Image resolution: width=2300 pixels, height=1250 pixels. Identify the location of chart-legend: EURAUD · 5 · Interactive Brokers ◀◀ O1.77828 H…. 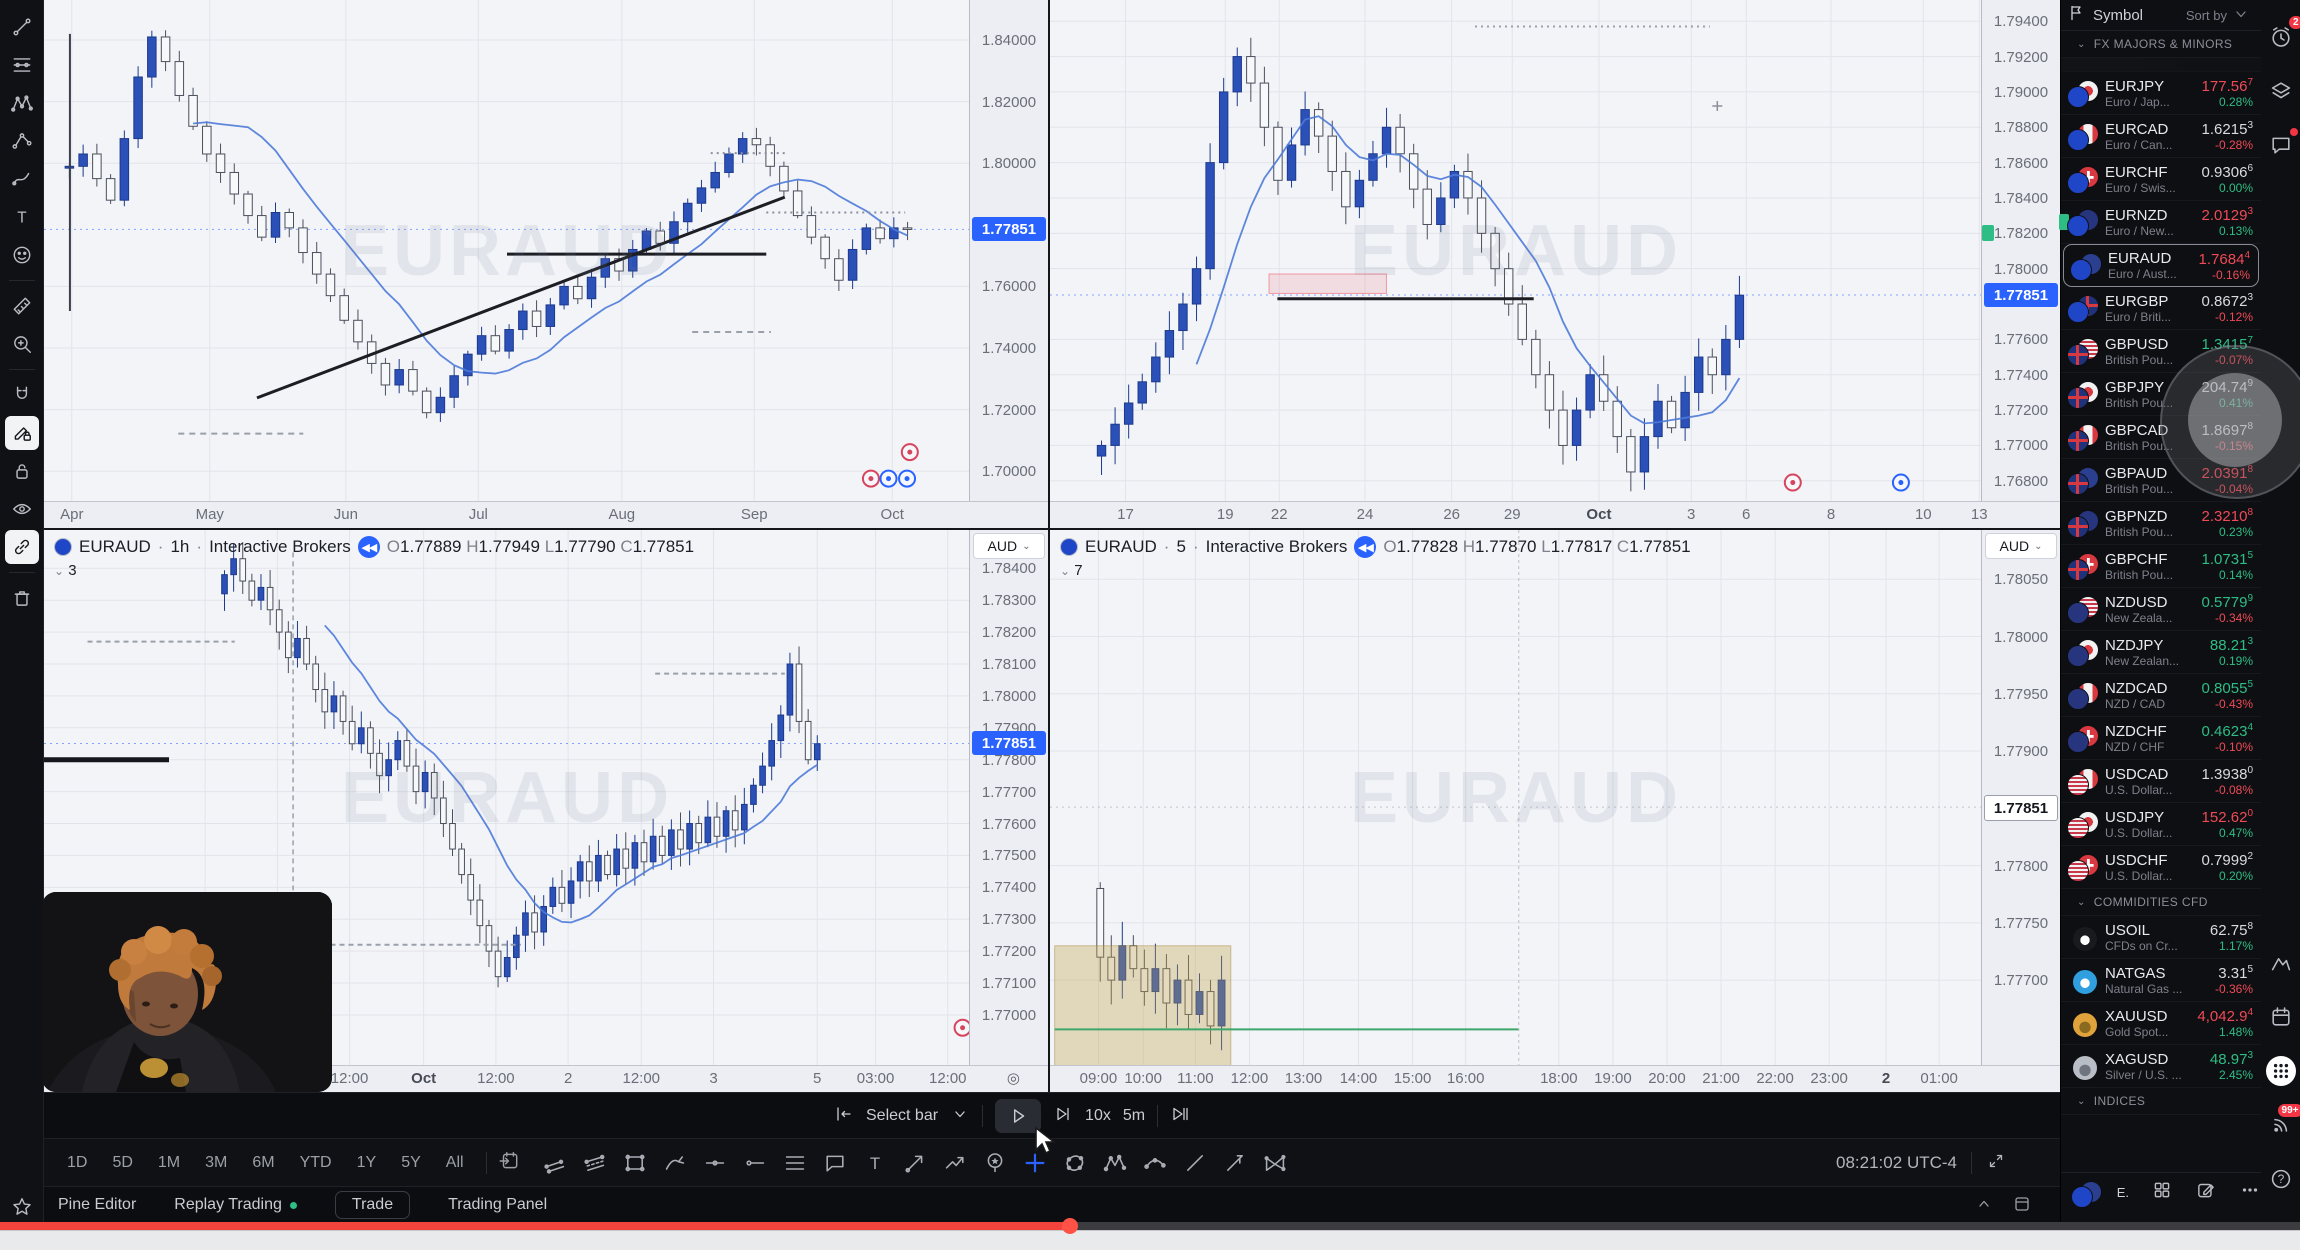
(1375, 547).